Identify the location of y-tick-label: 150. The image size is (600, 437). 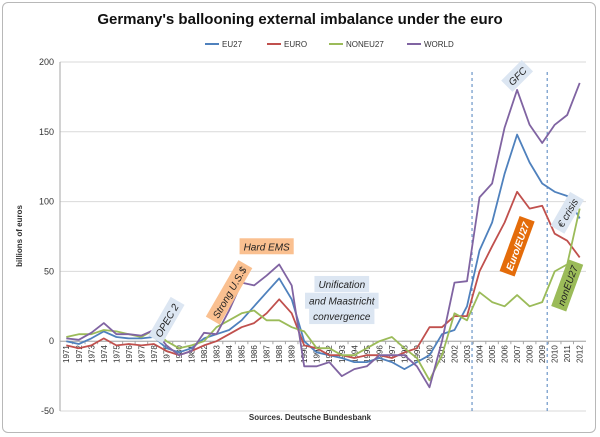
(46, 132).